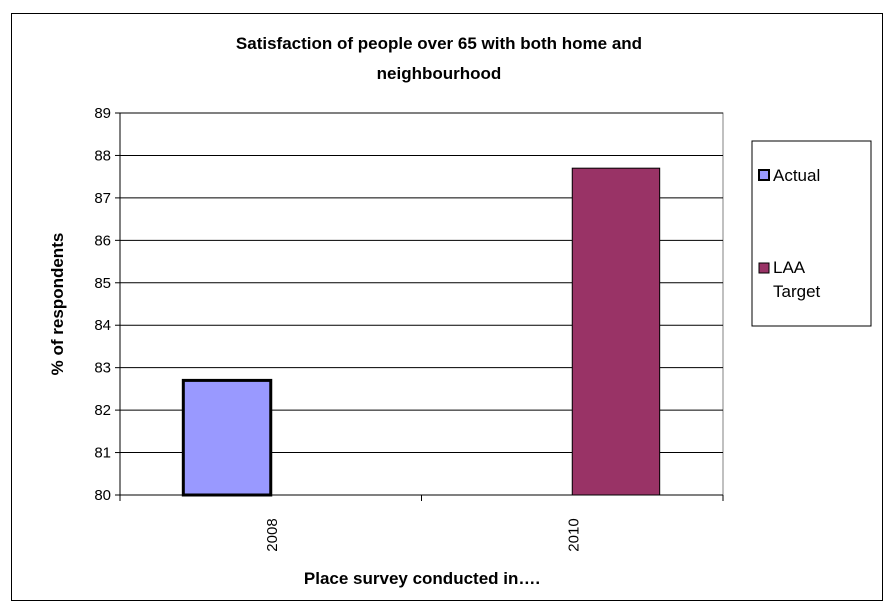 The width and height of the screenshot is (896, 610). What do you see at coordinates (421, 523) in the screenshot?
I see `x-axis-ticks: 2008 2010` at bounding box center [421, 523].